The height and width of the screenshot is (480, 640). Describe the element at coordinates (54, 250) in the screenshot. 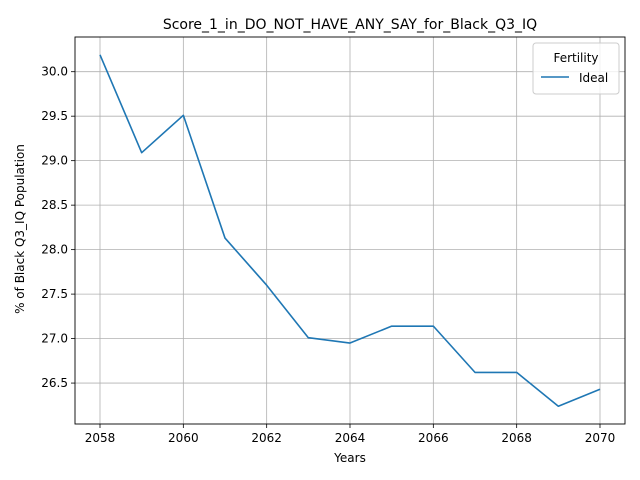

I see `y-tick-label: 28.0` at that location.